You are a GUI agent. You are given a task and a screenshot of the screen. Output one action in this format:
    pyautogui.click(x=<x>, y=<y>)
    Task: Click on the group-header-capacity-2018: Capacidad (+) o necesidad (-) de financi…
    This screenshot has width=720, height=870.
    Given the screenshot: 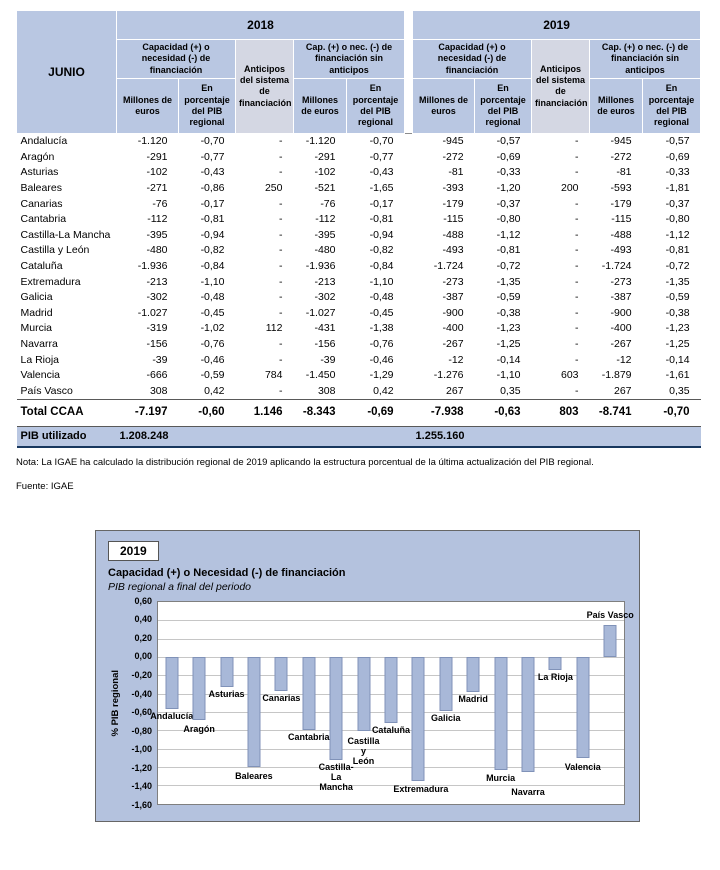 What is the action you would take?
    pyautogui.click(x=176, y=59)
    